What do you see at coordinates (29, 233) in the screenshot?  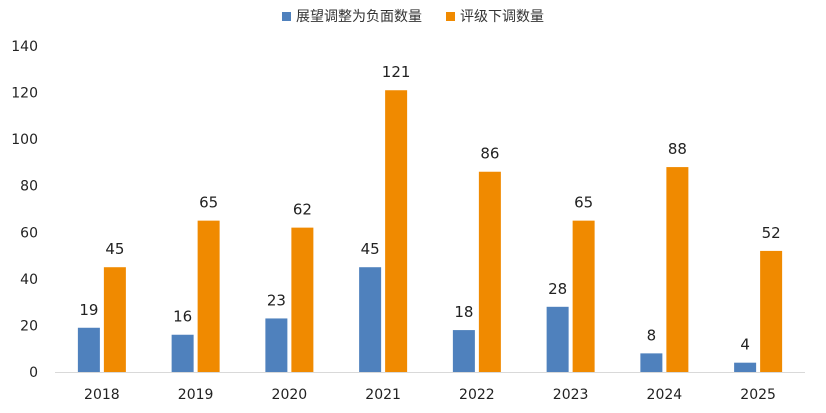 I see `y-tick-label: 60` at bounding box center [29, 233].